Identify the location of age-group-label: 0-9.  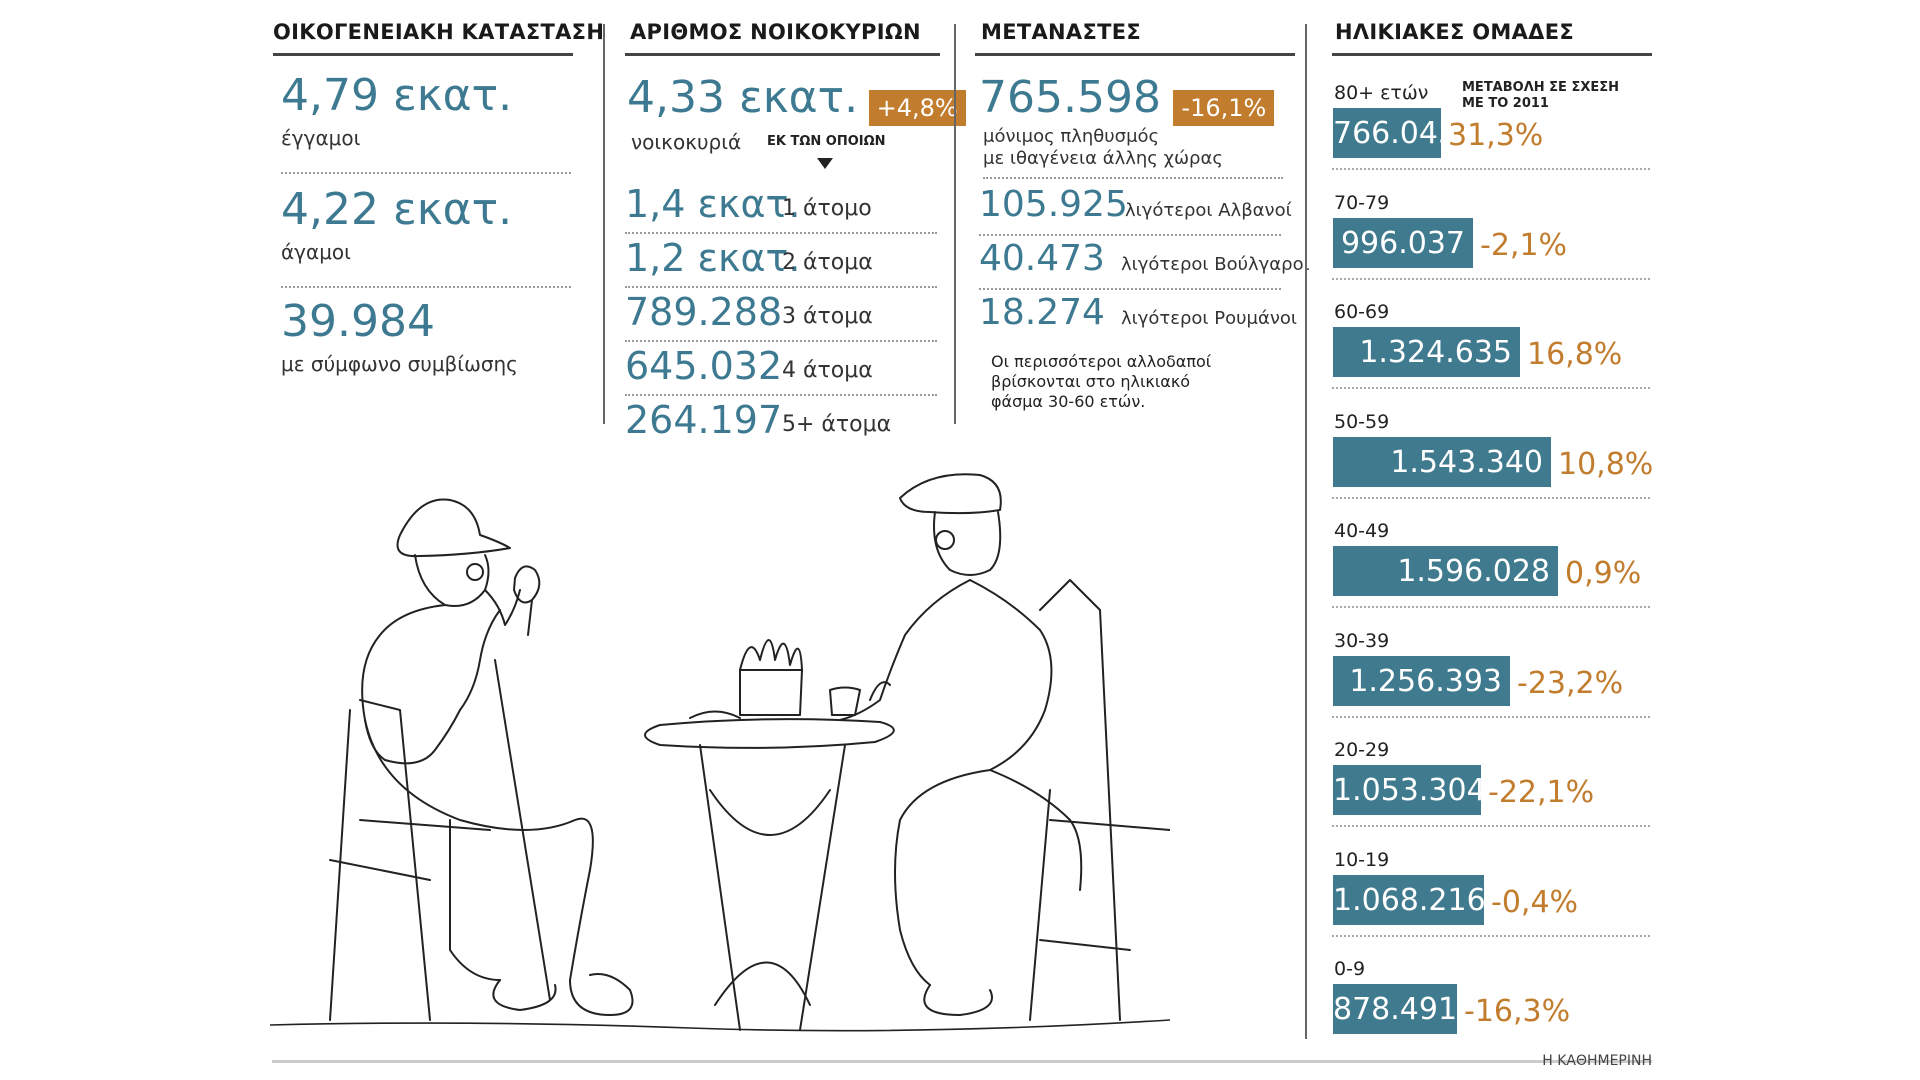
(1350, 969).